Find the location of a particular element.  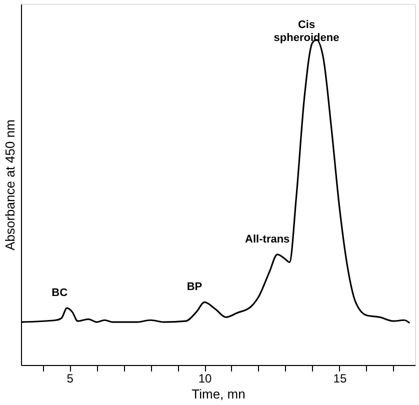

x-axis-title: Time, mn is located at coordinates (219, 394).